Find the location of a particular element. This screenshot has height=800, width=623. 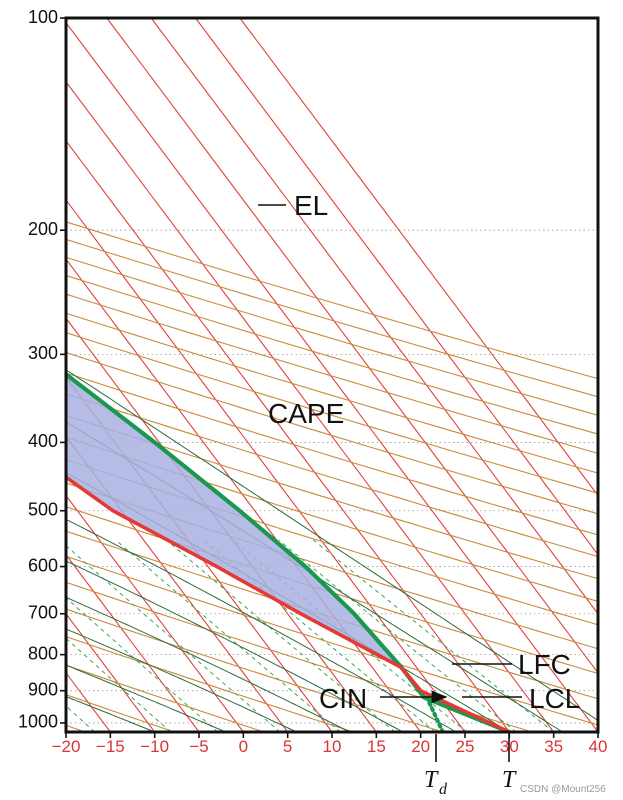

temperature-tick-label: 40 is located at coordinates (598, 746).